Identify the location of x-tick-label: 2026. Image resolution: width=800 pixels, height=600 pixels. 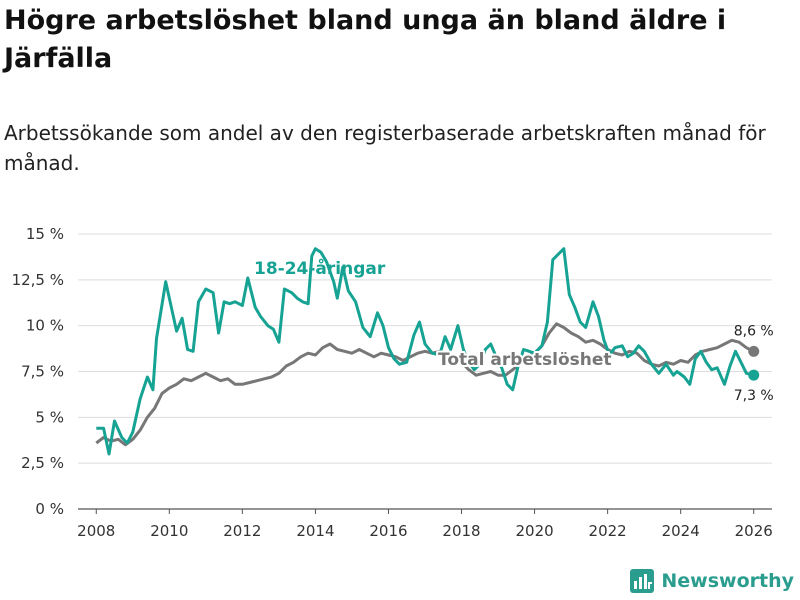
(754, 531).